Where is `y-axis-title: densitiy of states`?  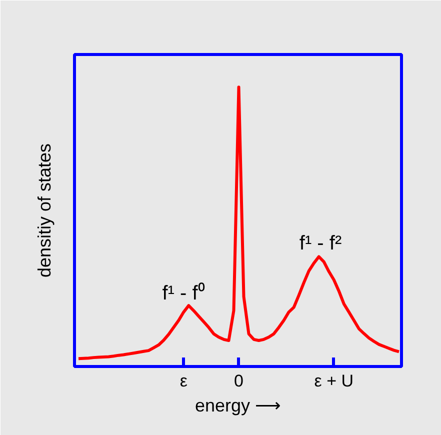
y-axis-title: densitiy of states is located at coordinates (44, 210).